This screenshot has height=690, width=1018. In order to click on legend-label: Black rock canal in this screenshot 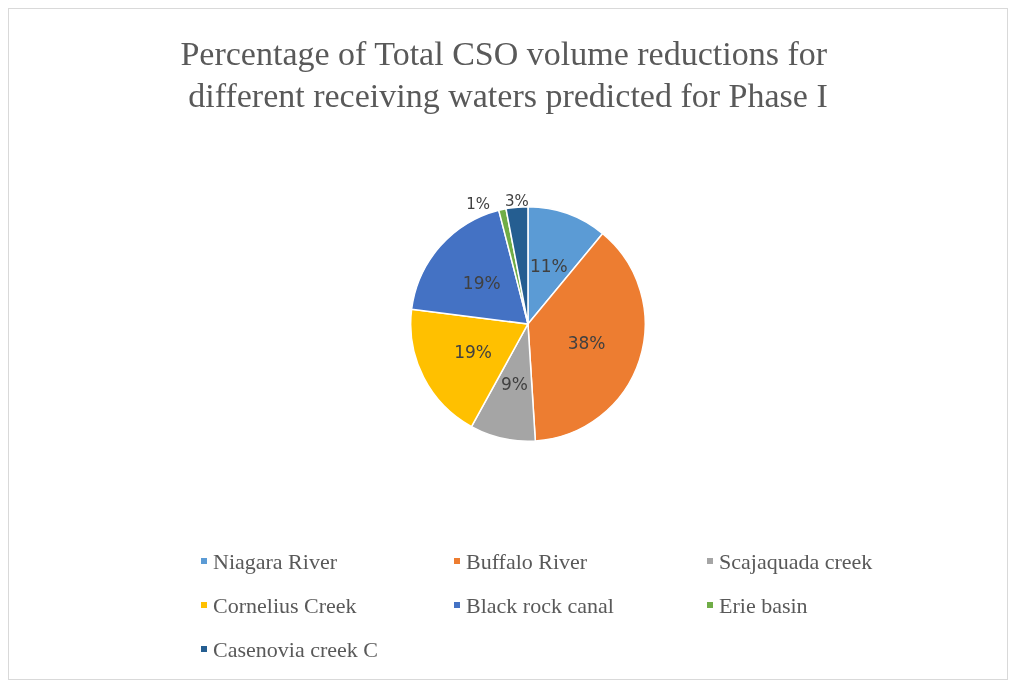, I will do `click(540, 605)`.